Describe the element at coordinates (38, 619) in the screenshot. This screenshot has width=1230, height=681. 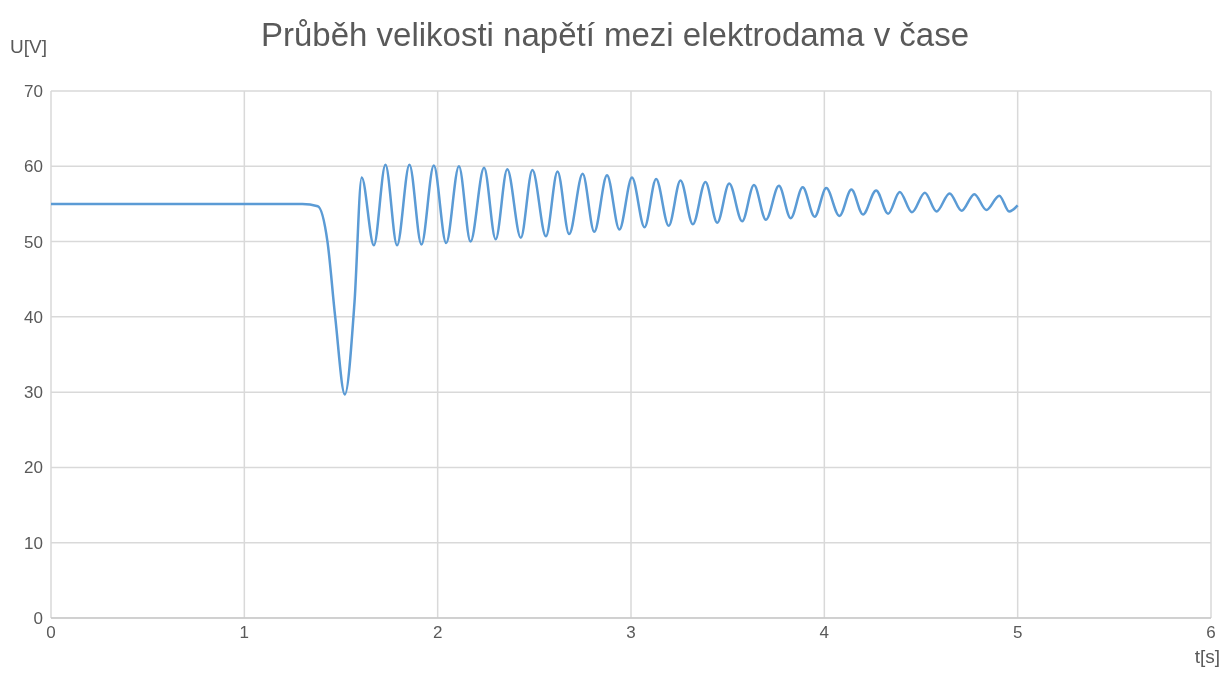
I see `y-tick-label: 0` at that location.